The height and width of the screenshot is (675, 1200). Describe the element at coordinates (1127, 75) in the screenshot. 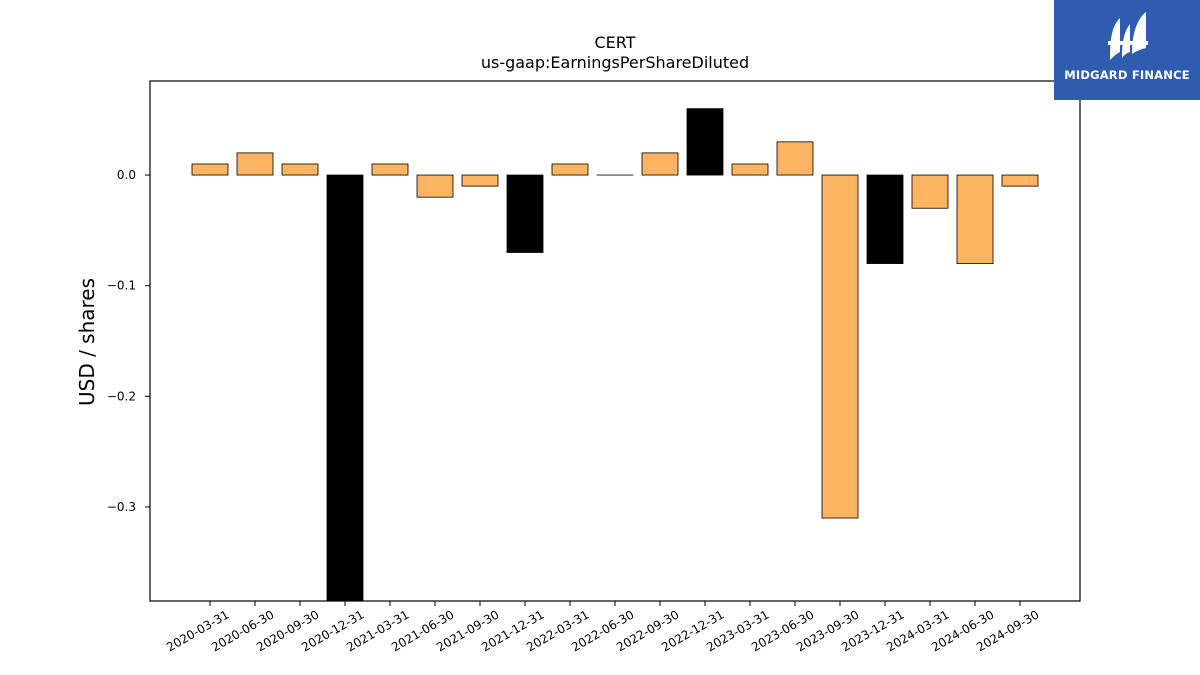

I see `logo-text: MIDGARD FINANCE` at that location.